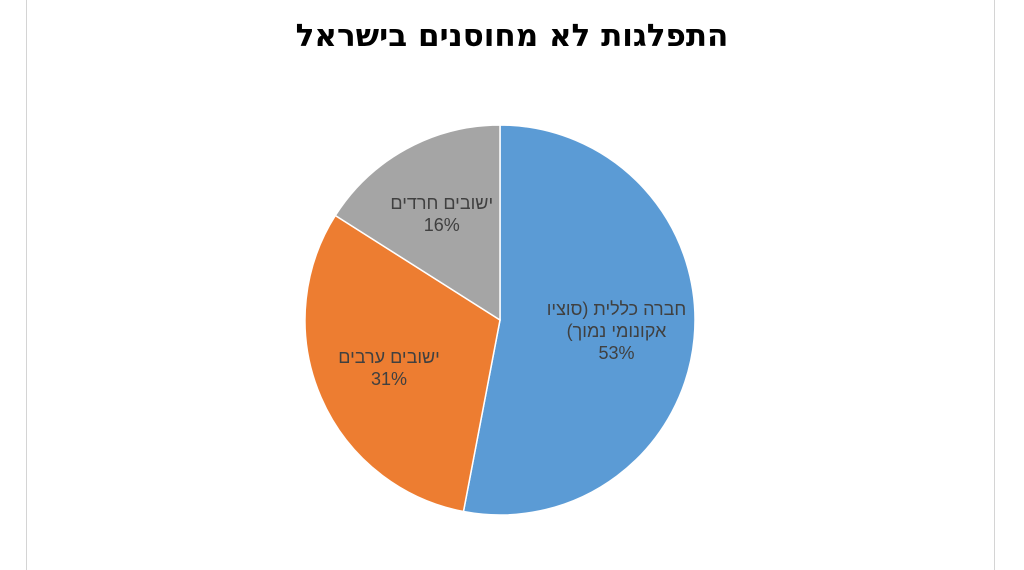  Describe the element at coordinates (389, 379) in the screenshot. I see `data-label-value: 31%` at that location.